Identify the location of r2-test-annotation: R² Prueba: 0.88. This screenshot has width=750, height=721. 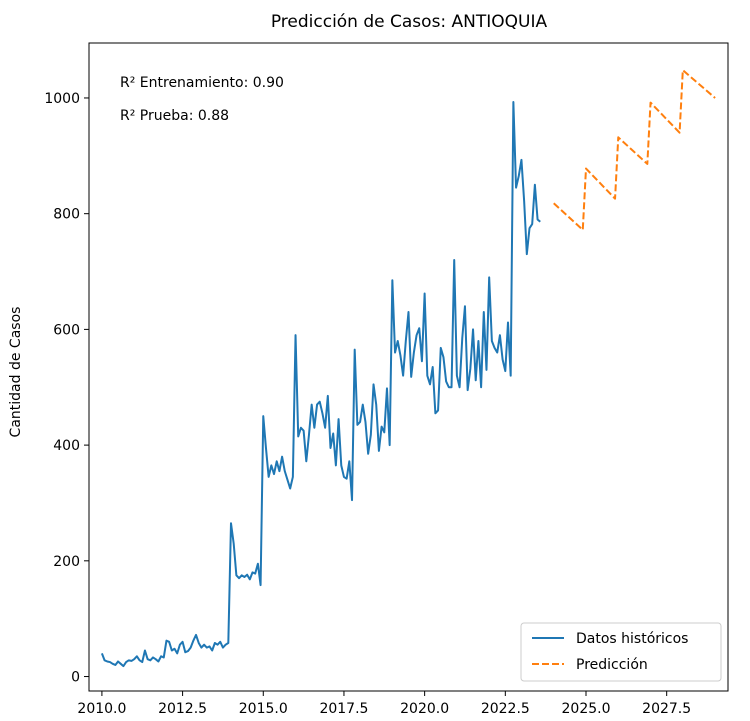
(174, 116).